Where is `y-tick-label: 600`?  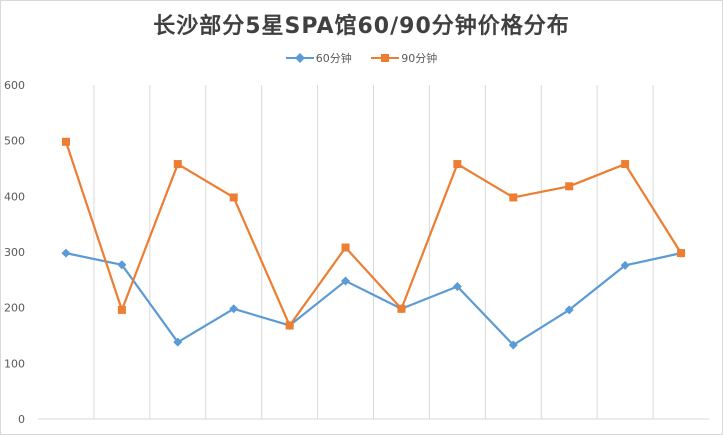 y-tick-label: 600 is located at coordinates (14, 85).